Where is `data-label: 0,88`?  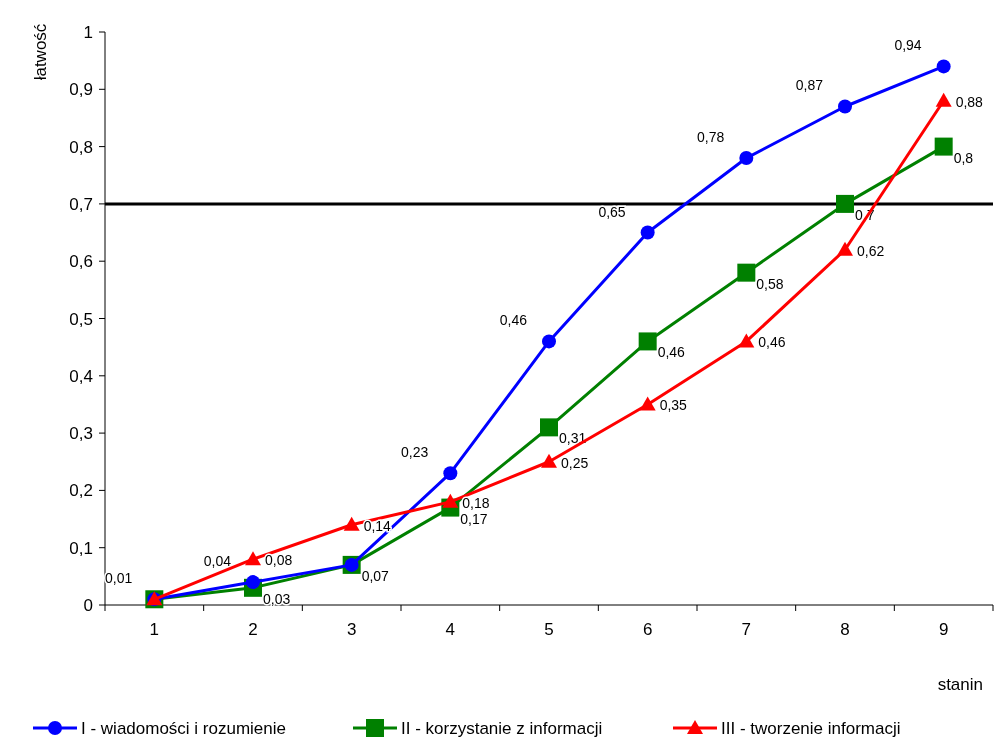
data-label: 0,88 is located at coordinates (969, 101).